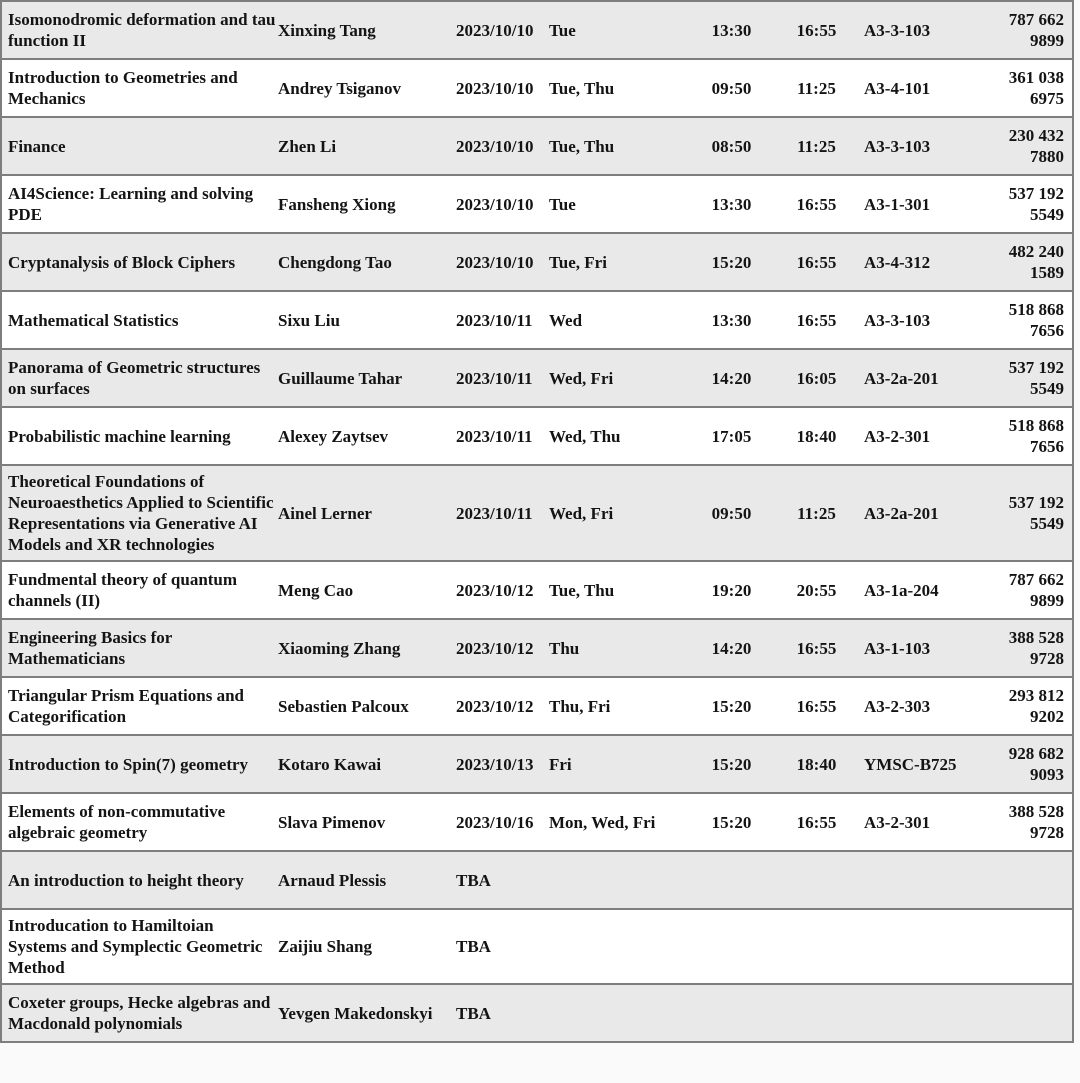 This screenshot has width=1080, height=1083. I want to click on room-cell: A3-2a-201, so click(901, 378).